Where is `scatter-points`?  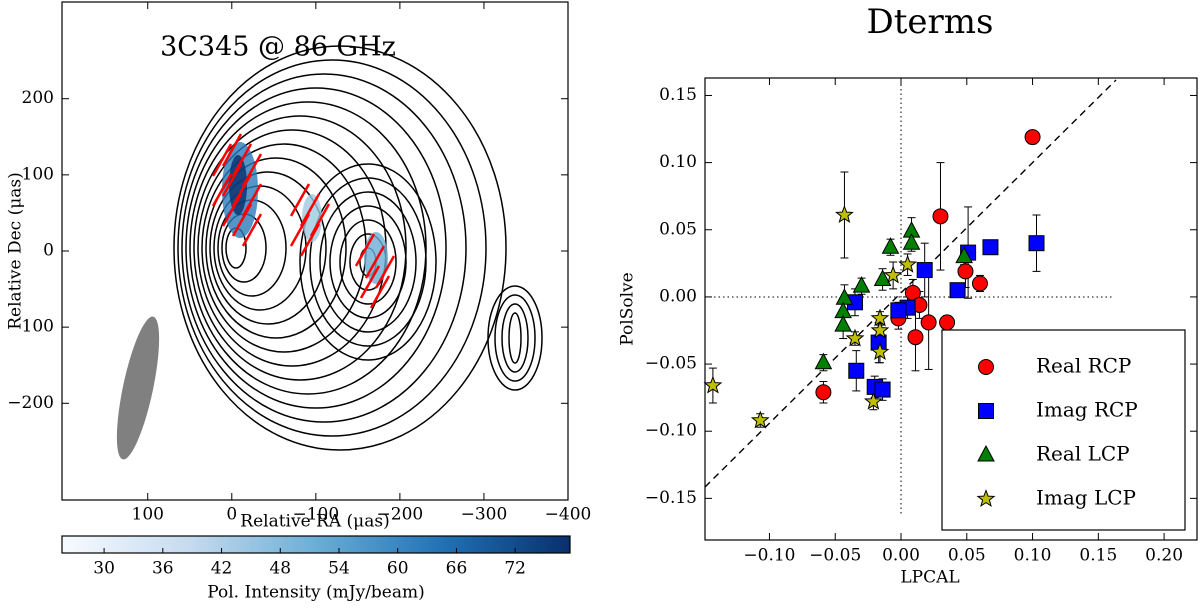 scatter-points is located at coordinates (874, 279).